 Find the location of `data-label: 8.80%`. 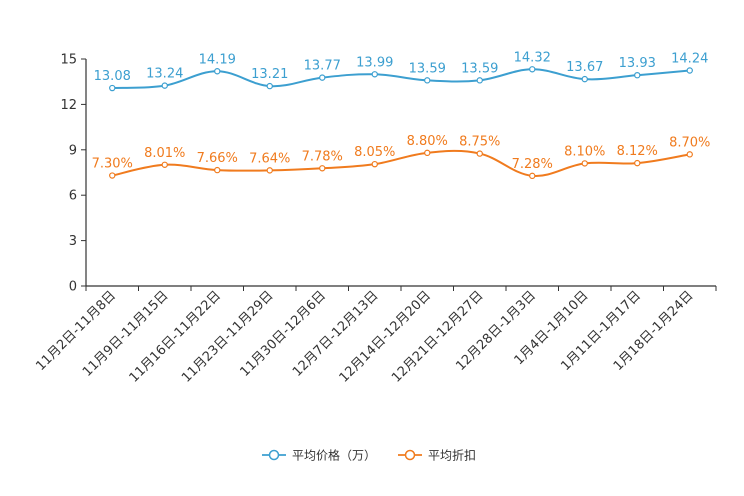

data-label: 8.80% is located at coordinates (427, 141).